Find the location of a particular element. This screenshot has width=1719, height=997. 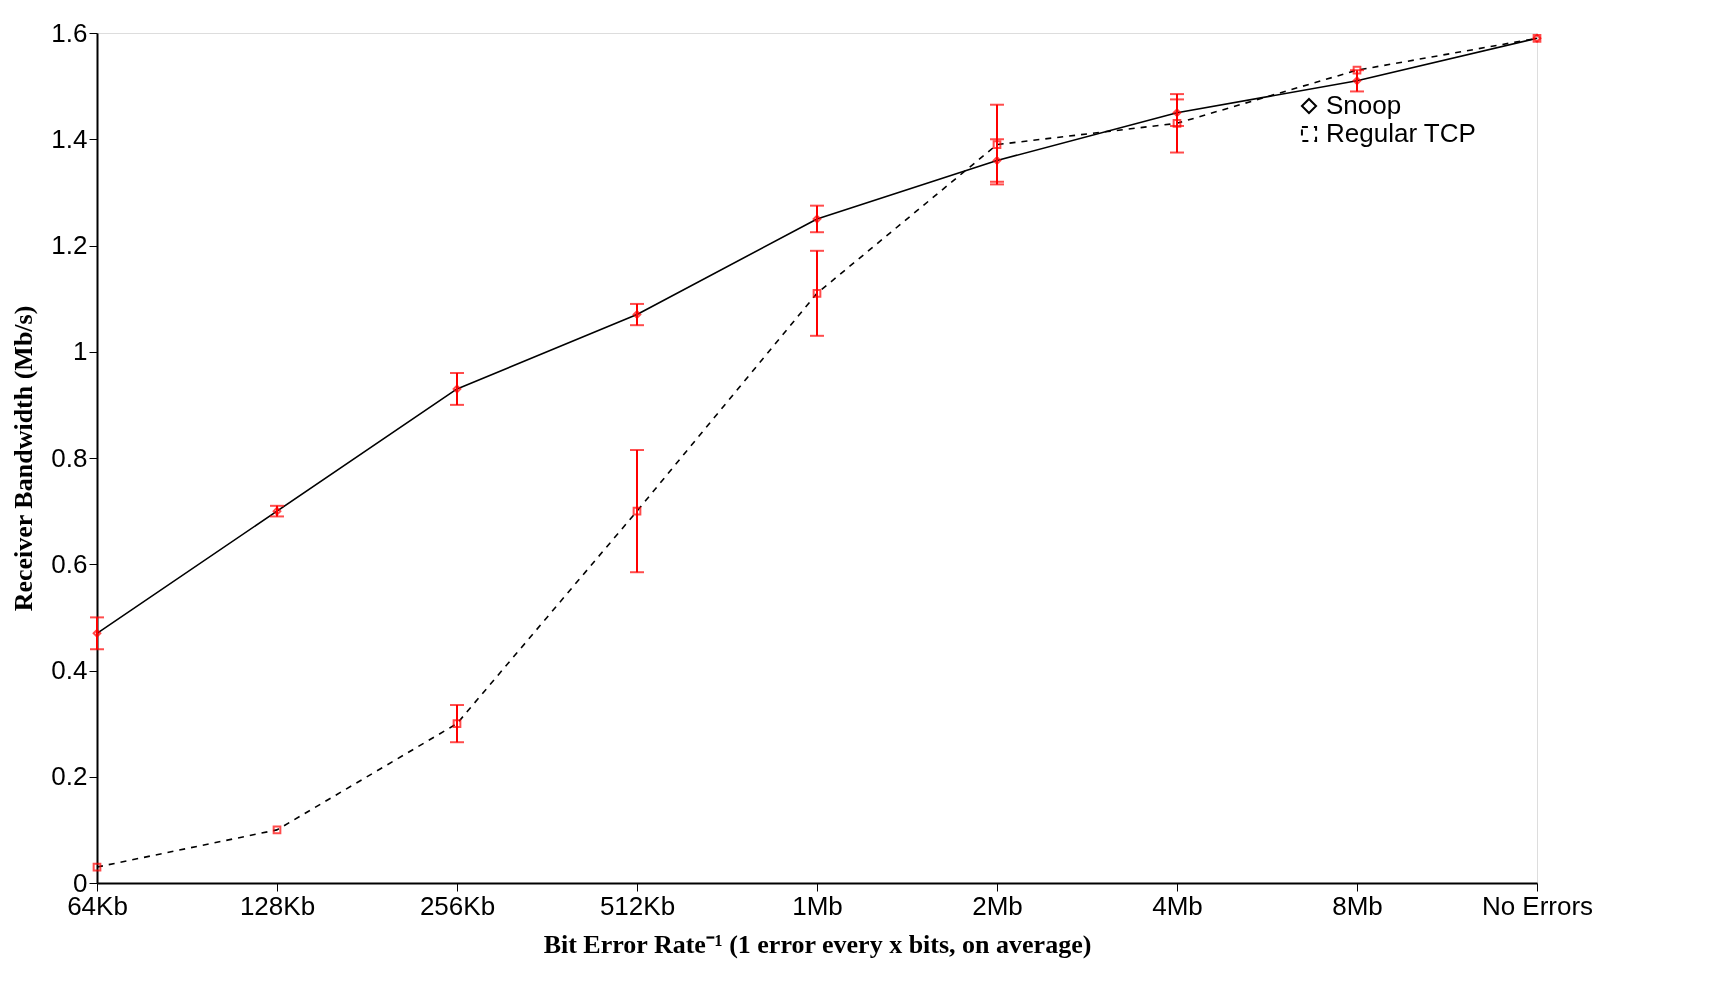

x-tick-label: No Errors is located at coordinates (1537, 905).